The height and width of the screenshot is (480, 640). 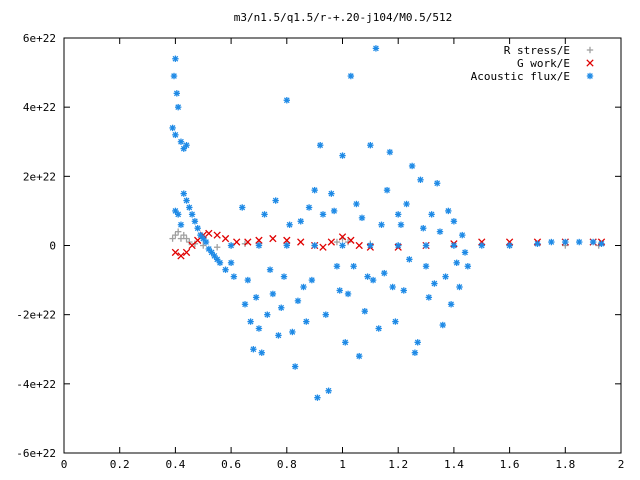 I want to click on x-tick-label: 1.8, so click(x=565, y=464).